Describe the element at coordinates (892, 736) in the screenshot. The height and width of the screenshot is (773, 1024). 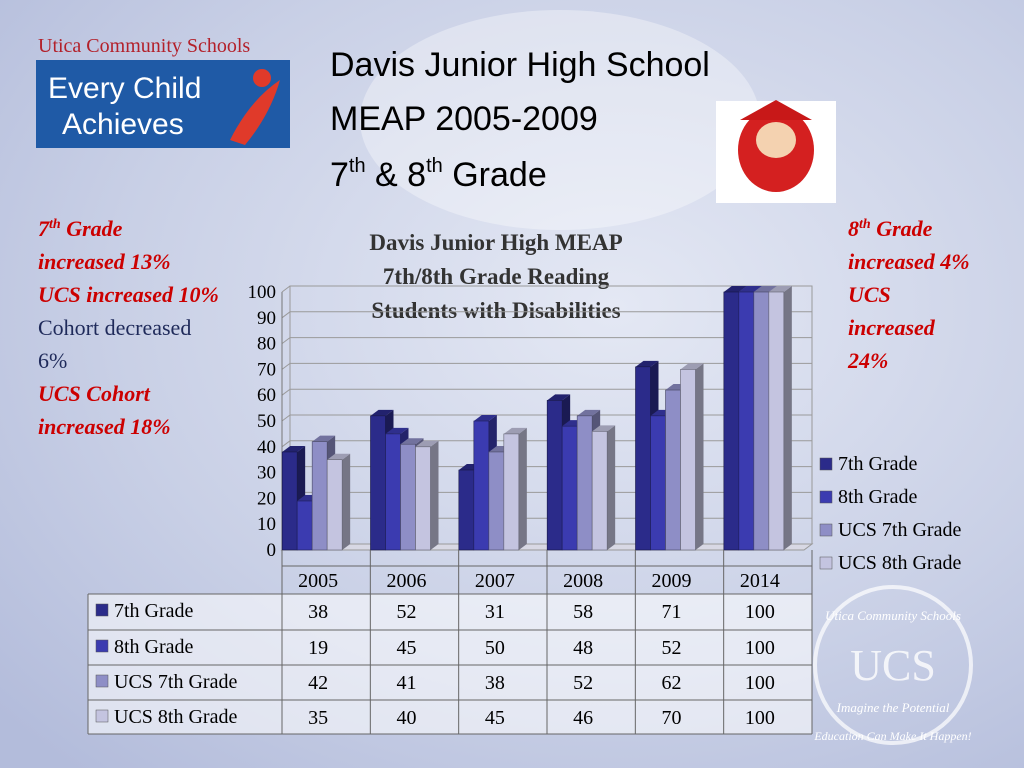
I see `seal-text: Education Can Make It Happen!` at that location.